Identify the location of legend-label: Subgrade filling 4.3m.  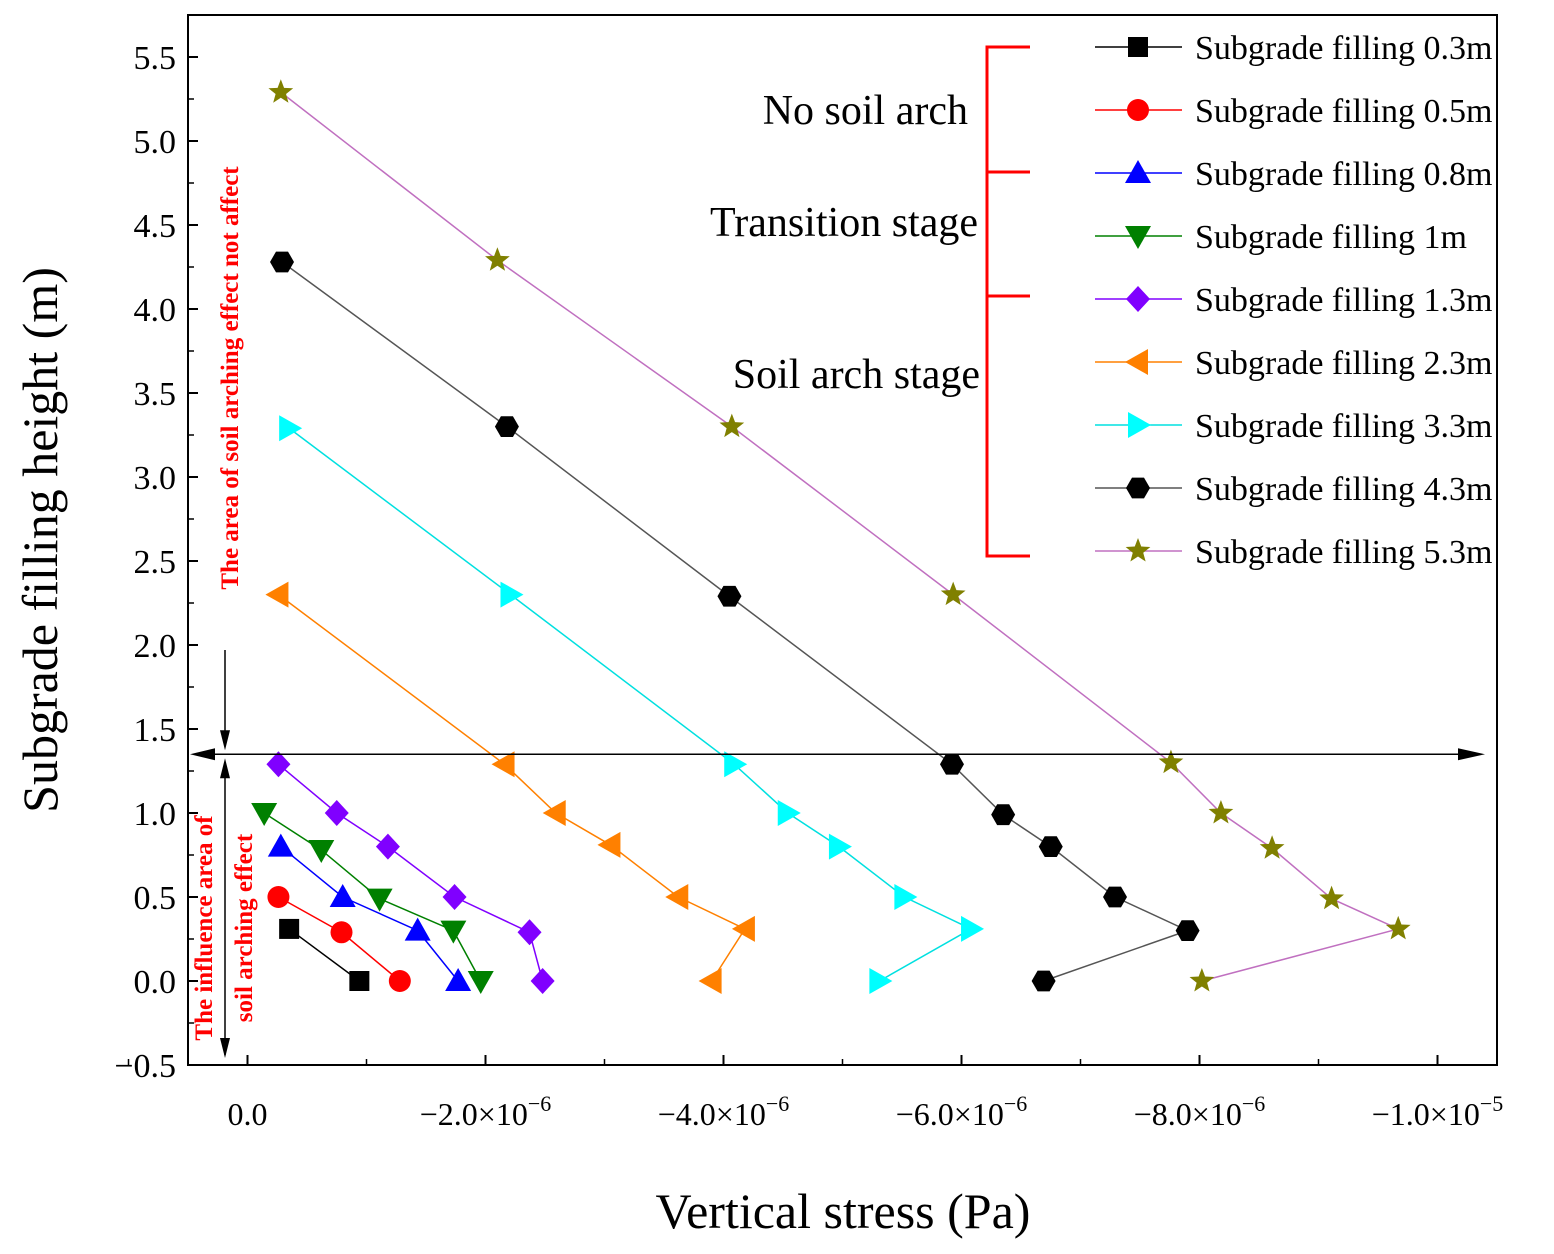
(1343, 489).